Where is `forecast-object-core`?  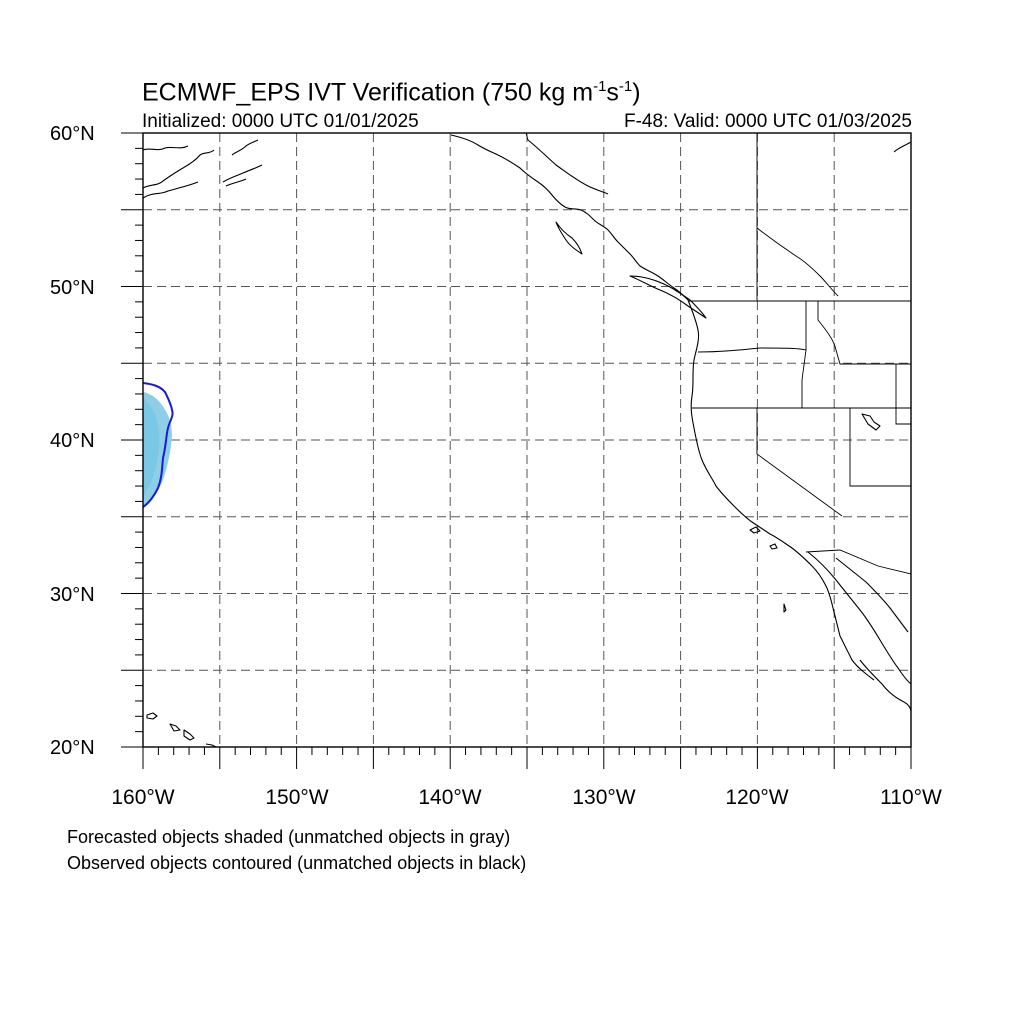
forecast-object-core is located at coordinates (151, 447).